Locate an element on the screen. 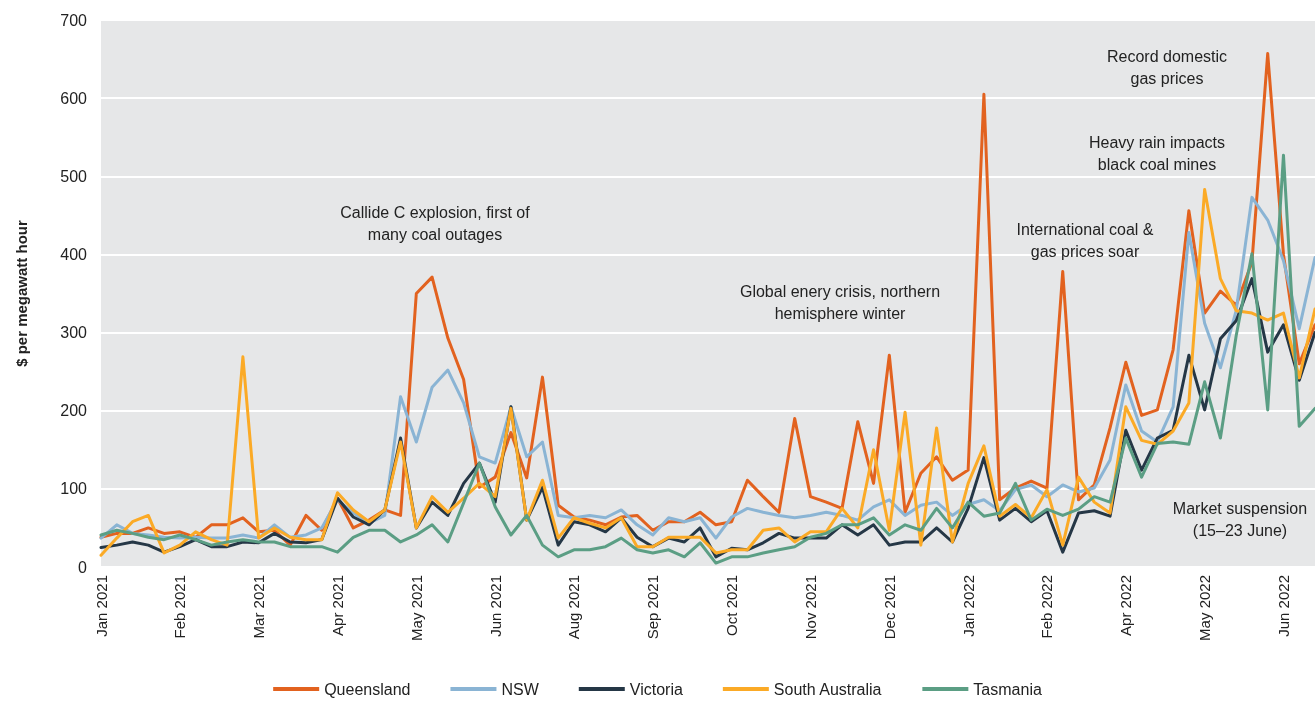 The image size is (1315, 706). x-tick-label: Jun 2022 is located at coordinates (1283, 606).